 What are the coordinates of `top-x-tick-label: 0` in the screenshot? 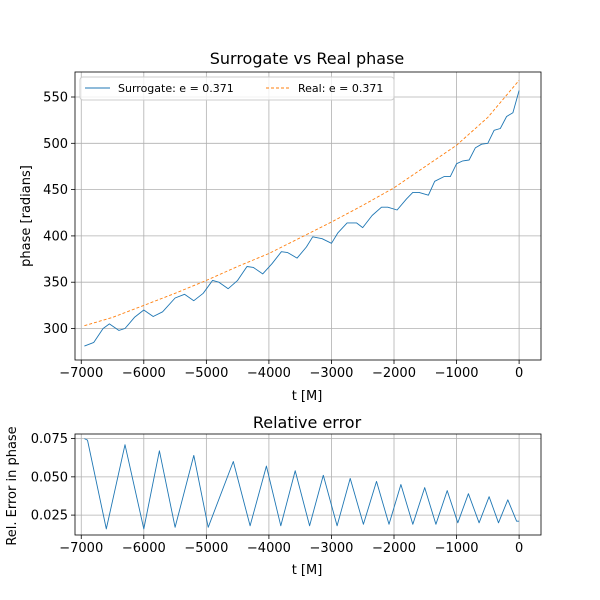 It's located at (519, 373).